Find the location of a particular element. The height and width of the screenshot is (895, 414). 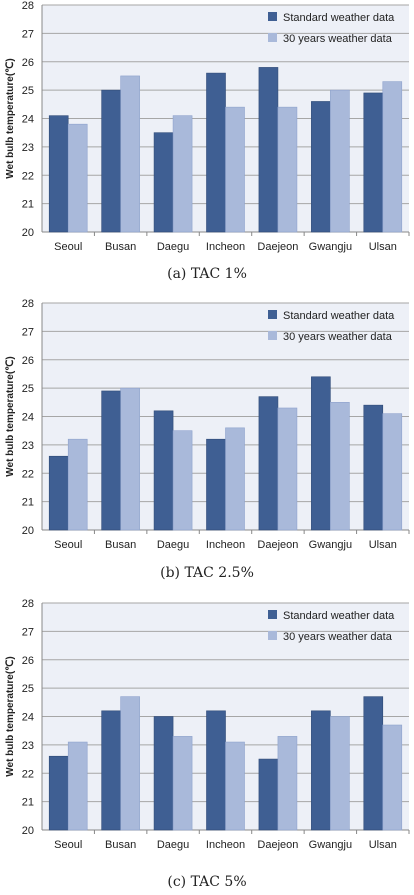

caption-tac-1: (a) TAC 1% is located at coordinates (207, 274).